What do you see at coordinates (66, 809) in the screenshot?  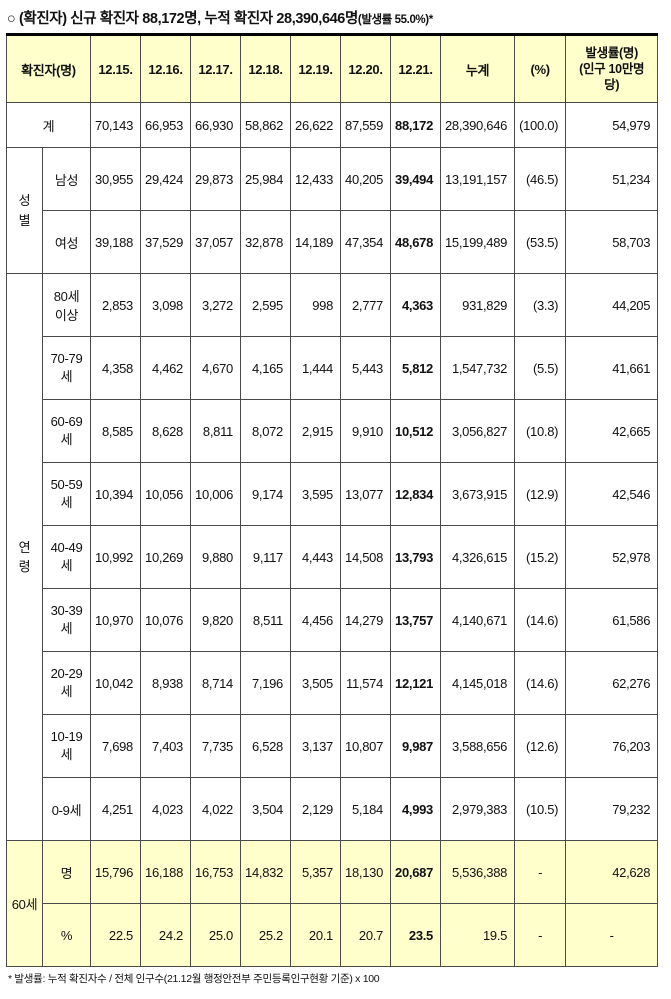 I see `row-label-age: 0-9세` at bounding box center [66, 809].